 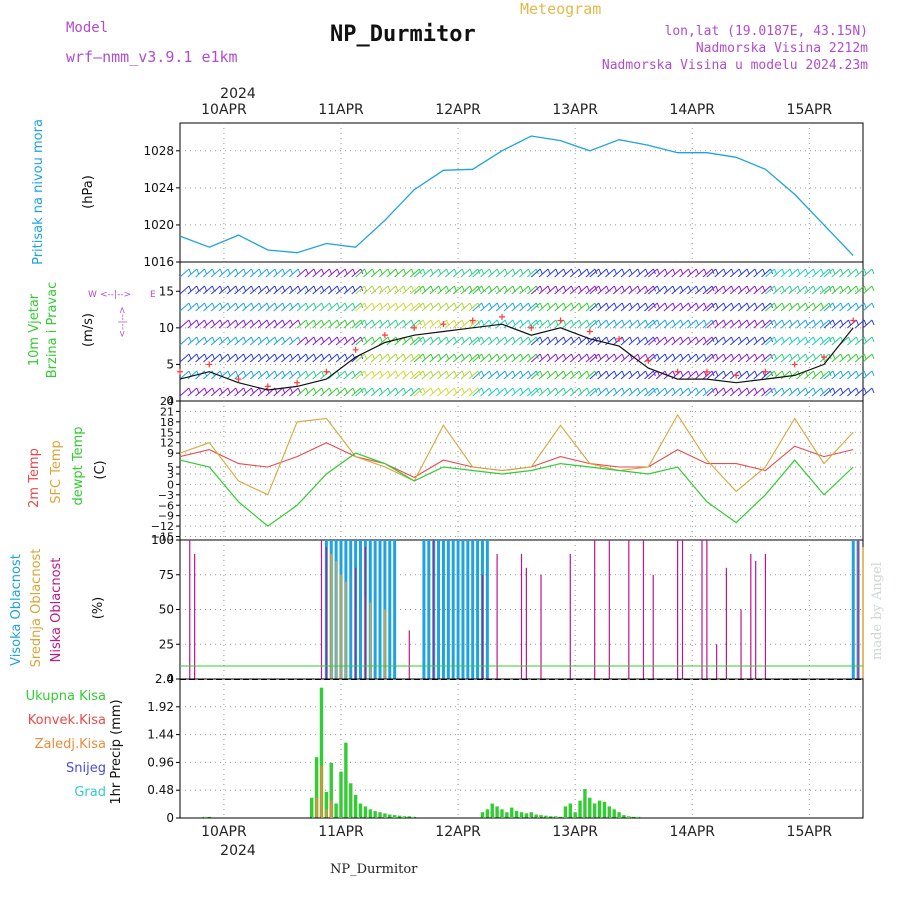 I want to click on y-tick-label: 9, so click(x=170, y=453).